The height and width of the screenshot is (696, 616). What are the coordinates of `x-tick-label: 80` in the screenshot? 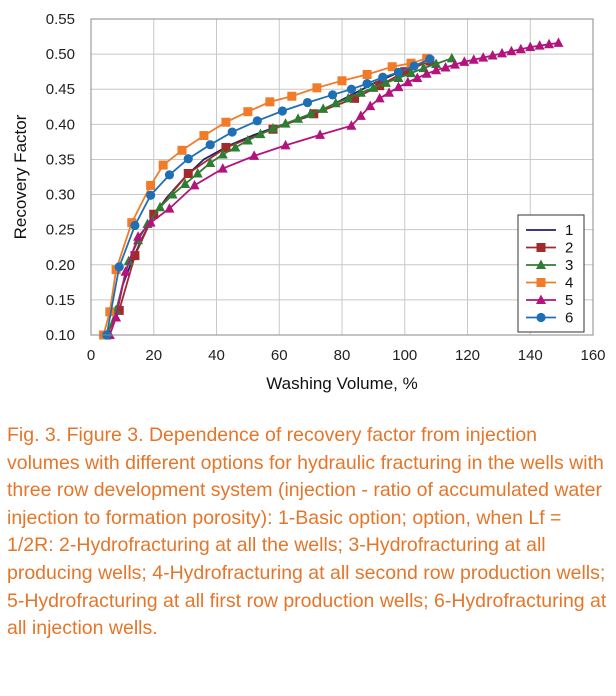 It's located at (342, 355).